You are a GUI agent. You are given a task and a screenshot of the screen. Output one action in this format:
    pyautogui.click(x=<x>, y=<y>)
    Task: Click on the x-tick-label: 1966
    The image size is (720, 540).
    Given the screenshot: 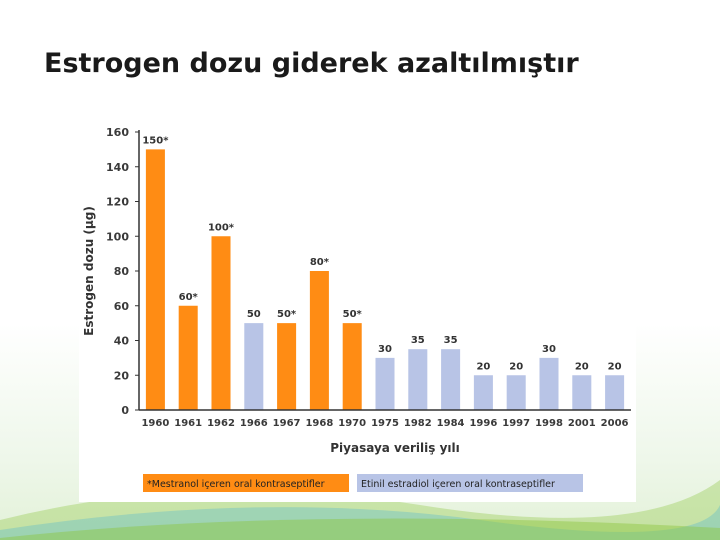 What is the action you would take?
    pyautogui.click(x=254, y=423)
    